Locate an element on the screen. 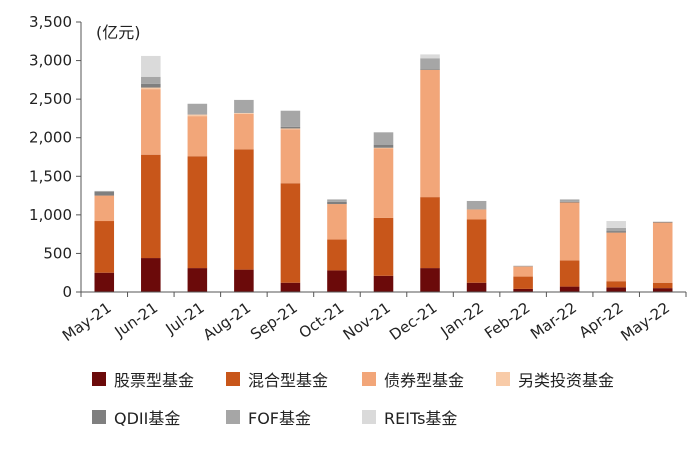 This screenshot has height=450, width=700. x-tick-label: Jan-22 is located at coordinates (462, 320).